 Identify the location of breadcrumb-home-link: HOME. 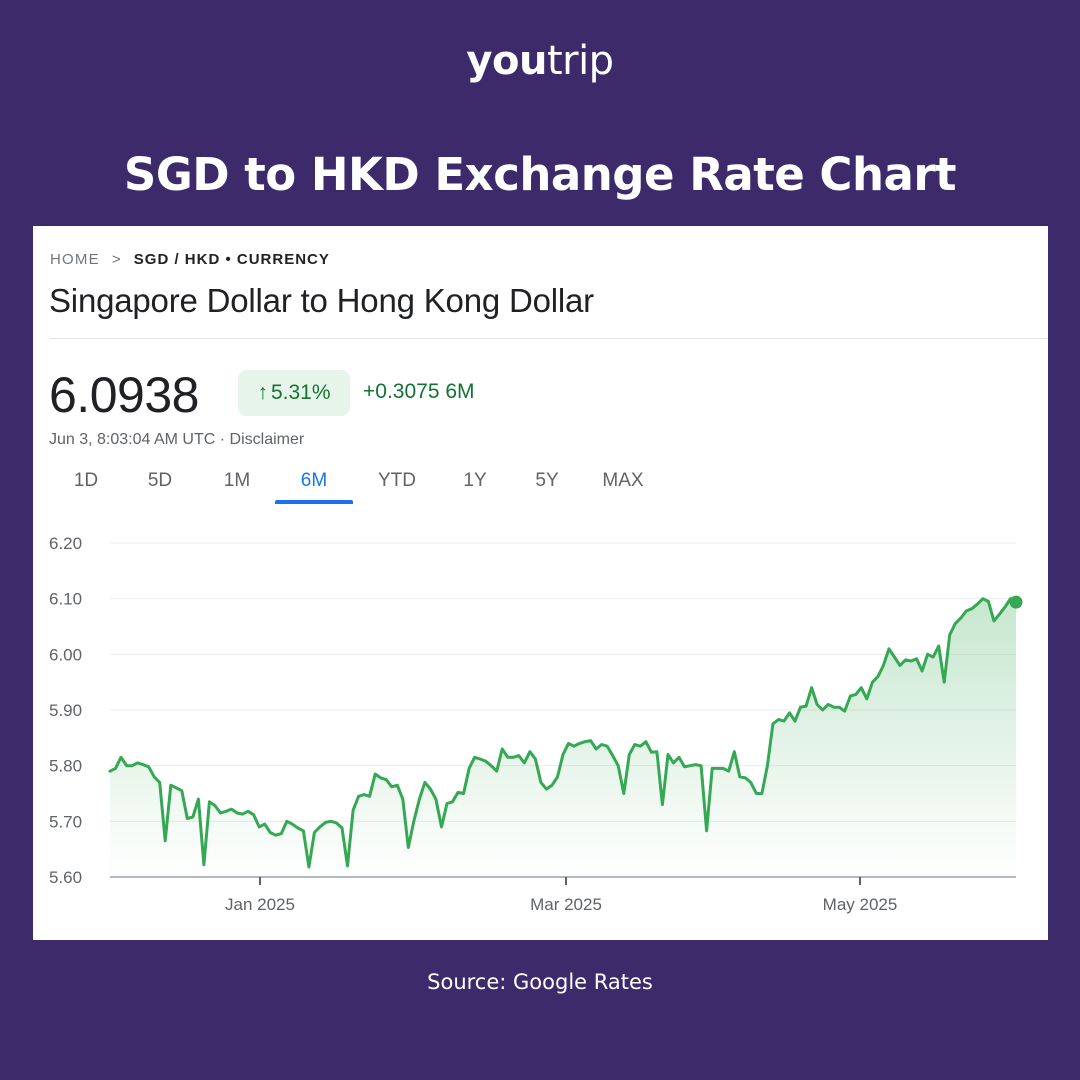
(75, 259).